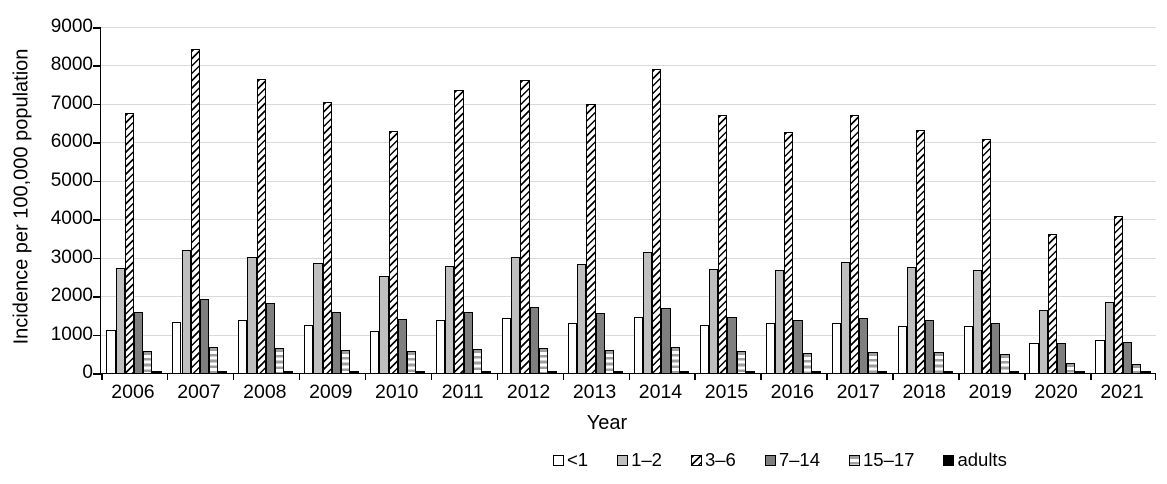 This screenshot has width=1167, height=484. I want to click on bar-adults-2006, so click(157, 372).